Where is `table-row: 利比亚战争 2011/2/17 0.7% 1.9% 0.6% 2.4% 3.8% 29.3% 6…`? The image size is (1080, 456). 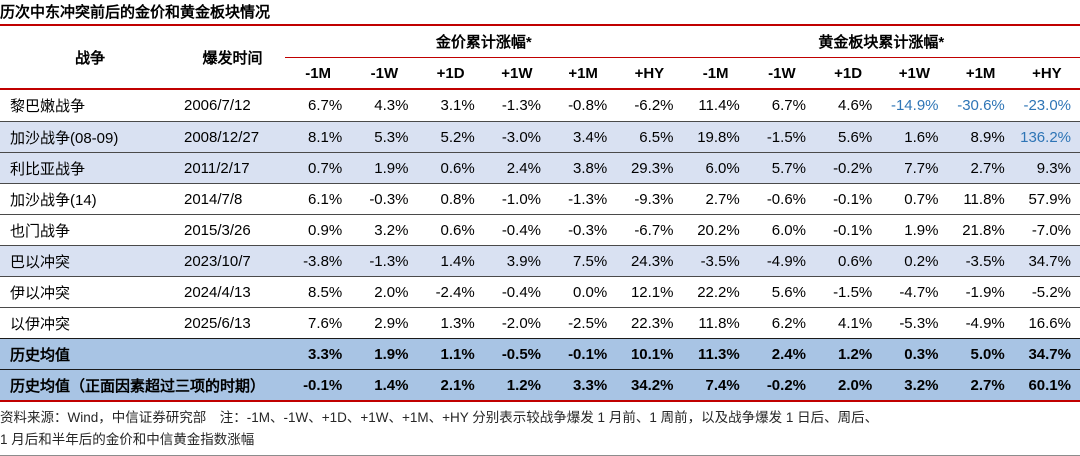
table-row: 利比亚战争 2011/2/17 0.7% 1.9% 0.6% 2.4% 3.8% 29.3% 6… is located at coordinates (540, 167).